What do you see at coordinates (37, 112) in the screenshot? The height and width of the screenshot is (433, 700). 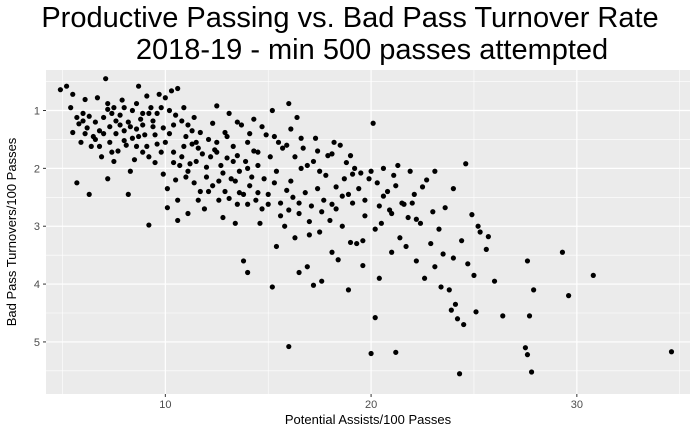 I see `y-tick-label: 1` at bounding box center [37, 112].